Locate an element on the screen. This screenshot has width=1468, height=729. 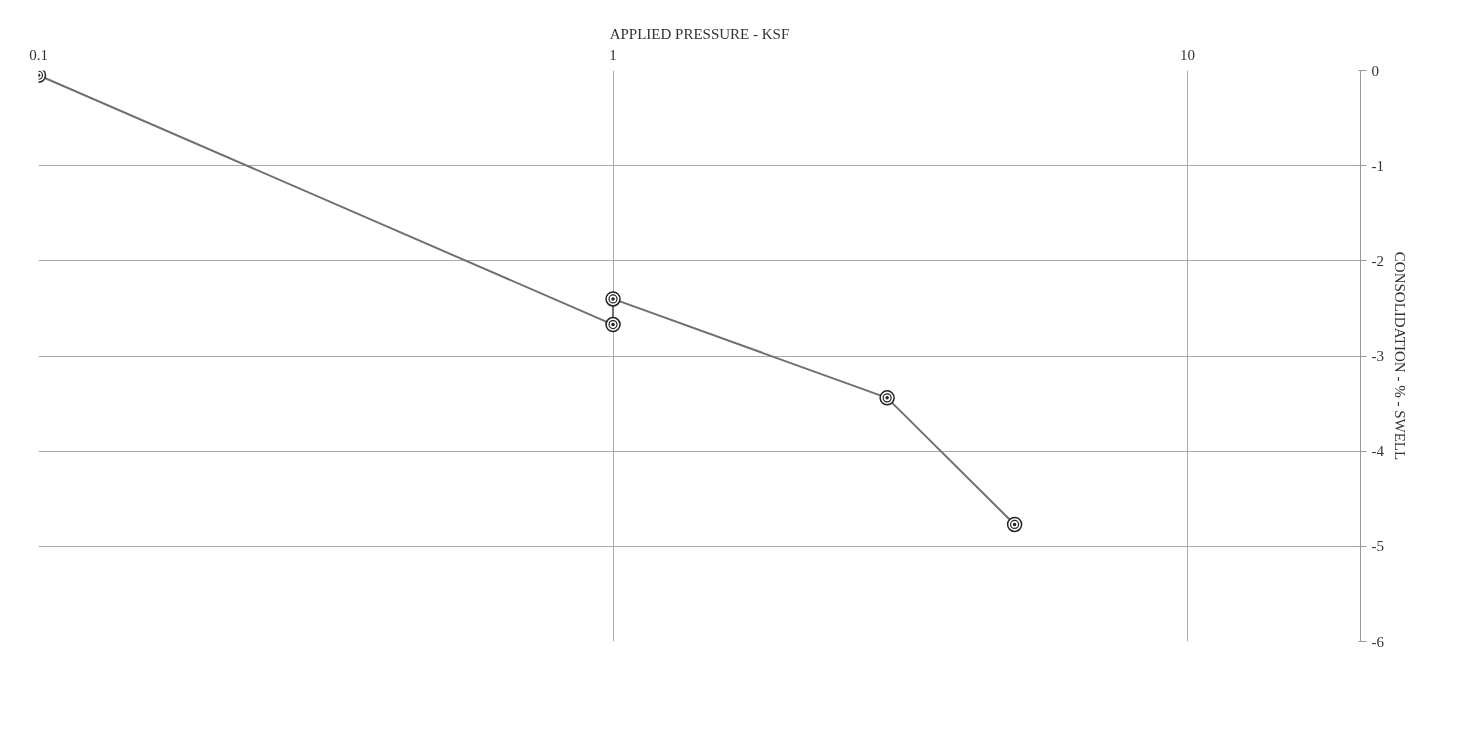
y-axis-title: CONSOLIDATION - % - SWELL is located at coordinates (1400, 356).